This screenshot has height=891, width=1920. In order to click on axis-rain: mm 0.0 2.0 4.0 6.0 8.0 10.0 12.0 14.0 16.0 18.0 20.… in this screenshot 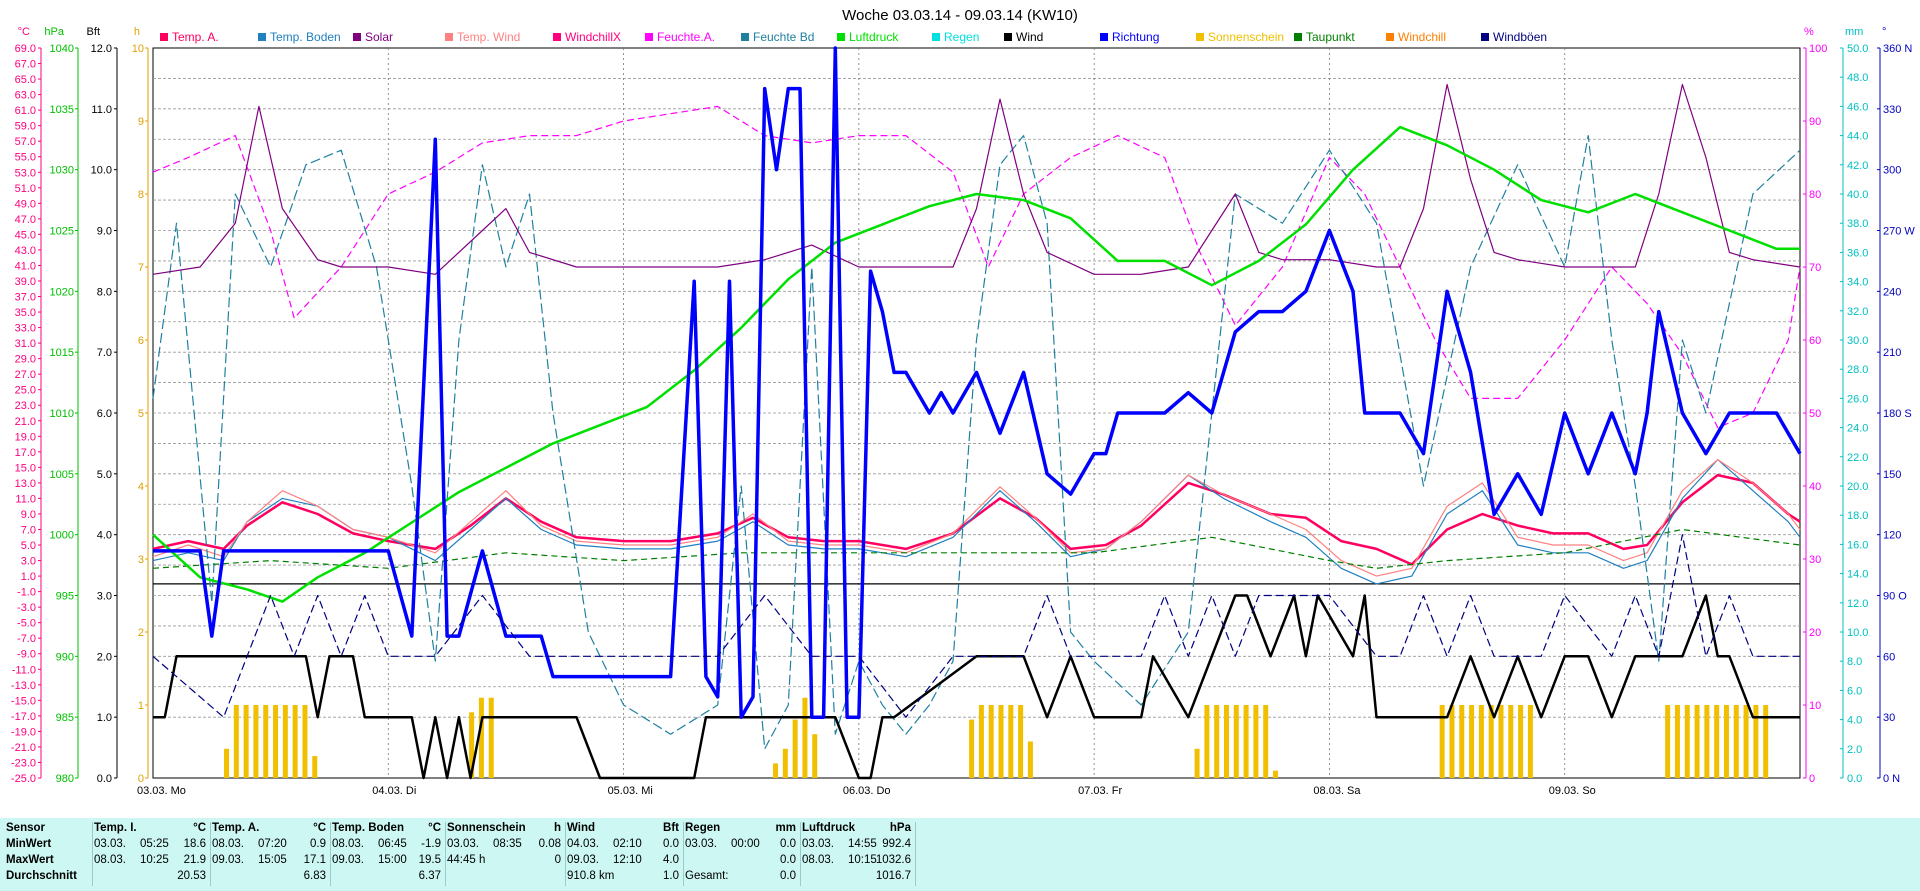, I will do `click(1854, 405)`.